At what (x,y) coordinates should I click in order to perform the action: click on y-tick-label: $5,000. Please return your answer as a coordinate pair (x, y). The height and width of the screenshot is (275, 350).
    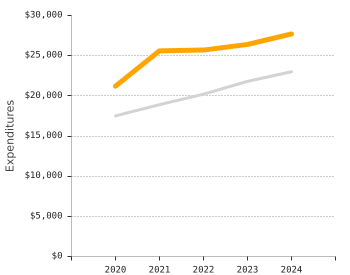
    Looking at the image, I should click on (46, 216).